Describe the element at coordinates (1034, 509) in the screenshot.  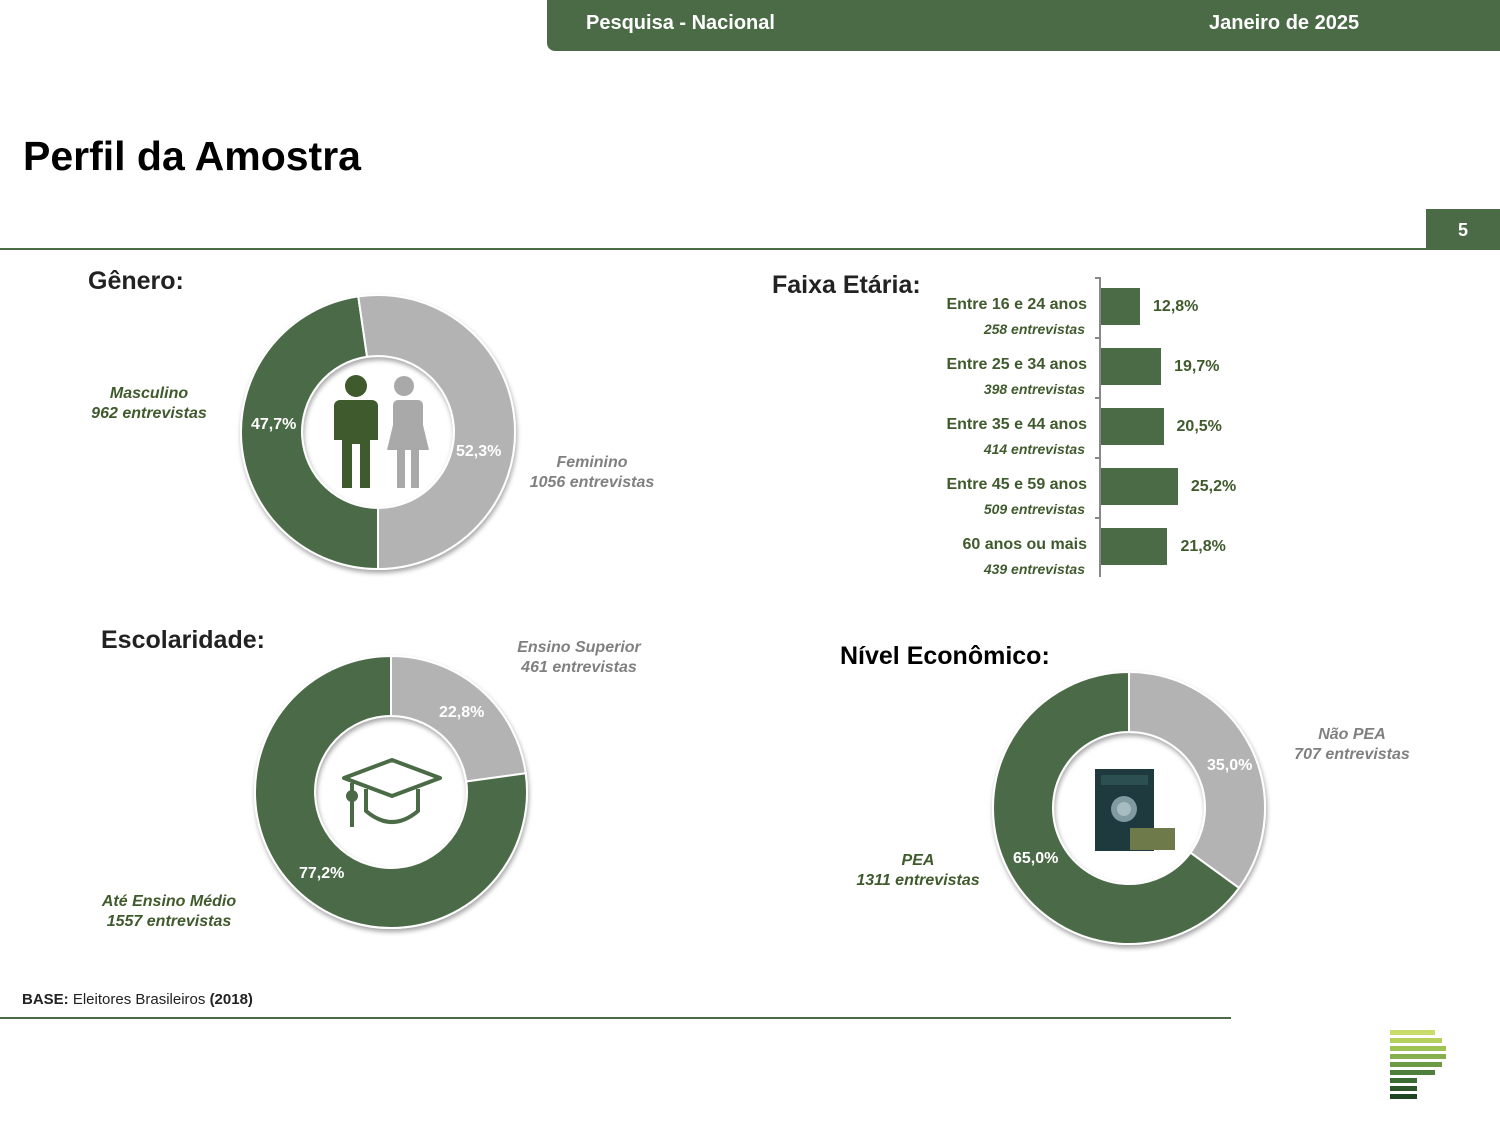
I see `age-interviews-label: 509 entrevistas` at that location.